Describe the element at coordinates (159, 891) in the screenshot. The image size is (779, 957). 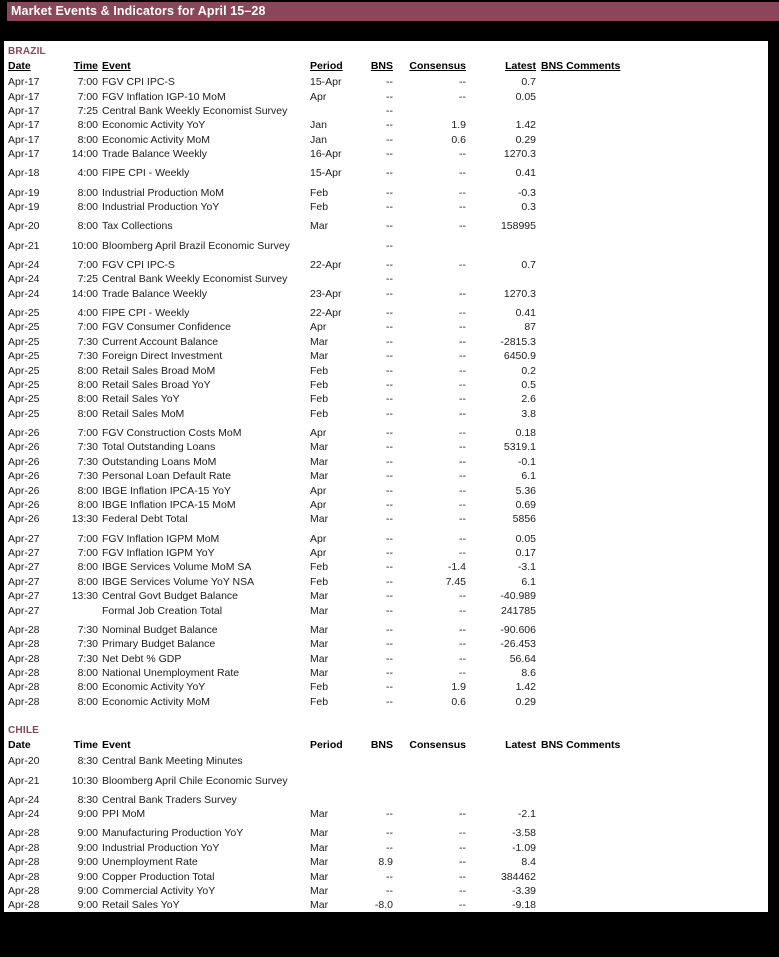
I see `cell-event: Commercial Activity YoY` at that location.